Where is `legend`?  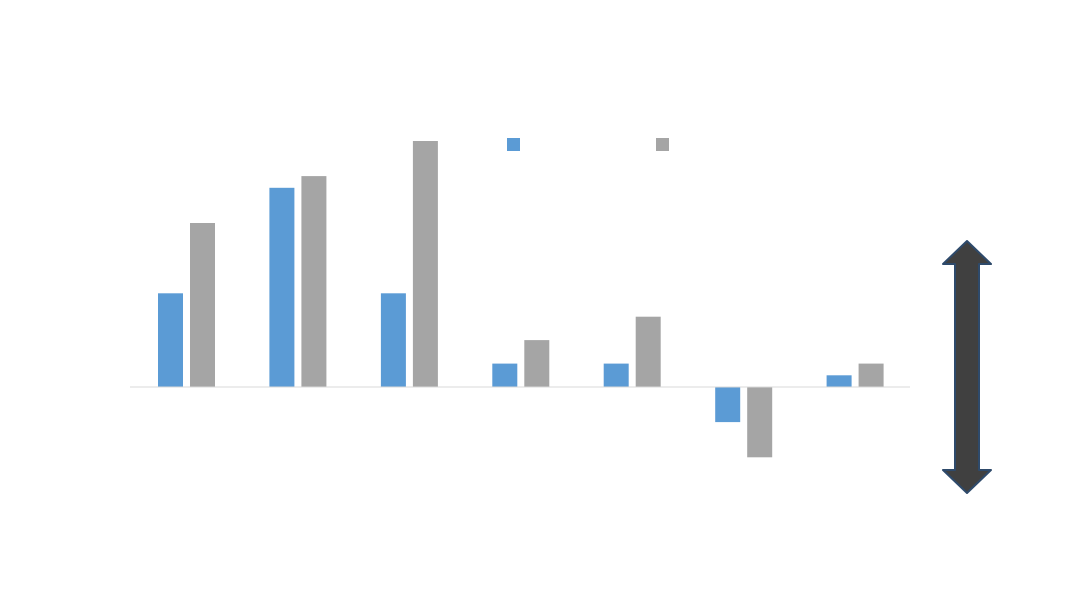
legend is located at coordinates (588, 144).